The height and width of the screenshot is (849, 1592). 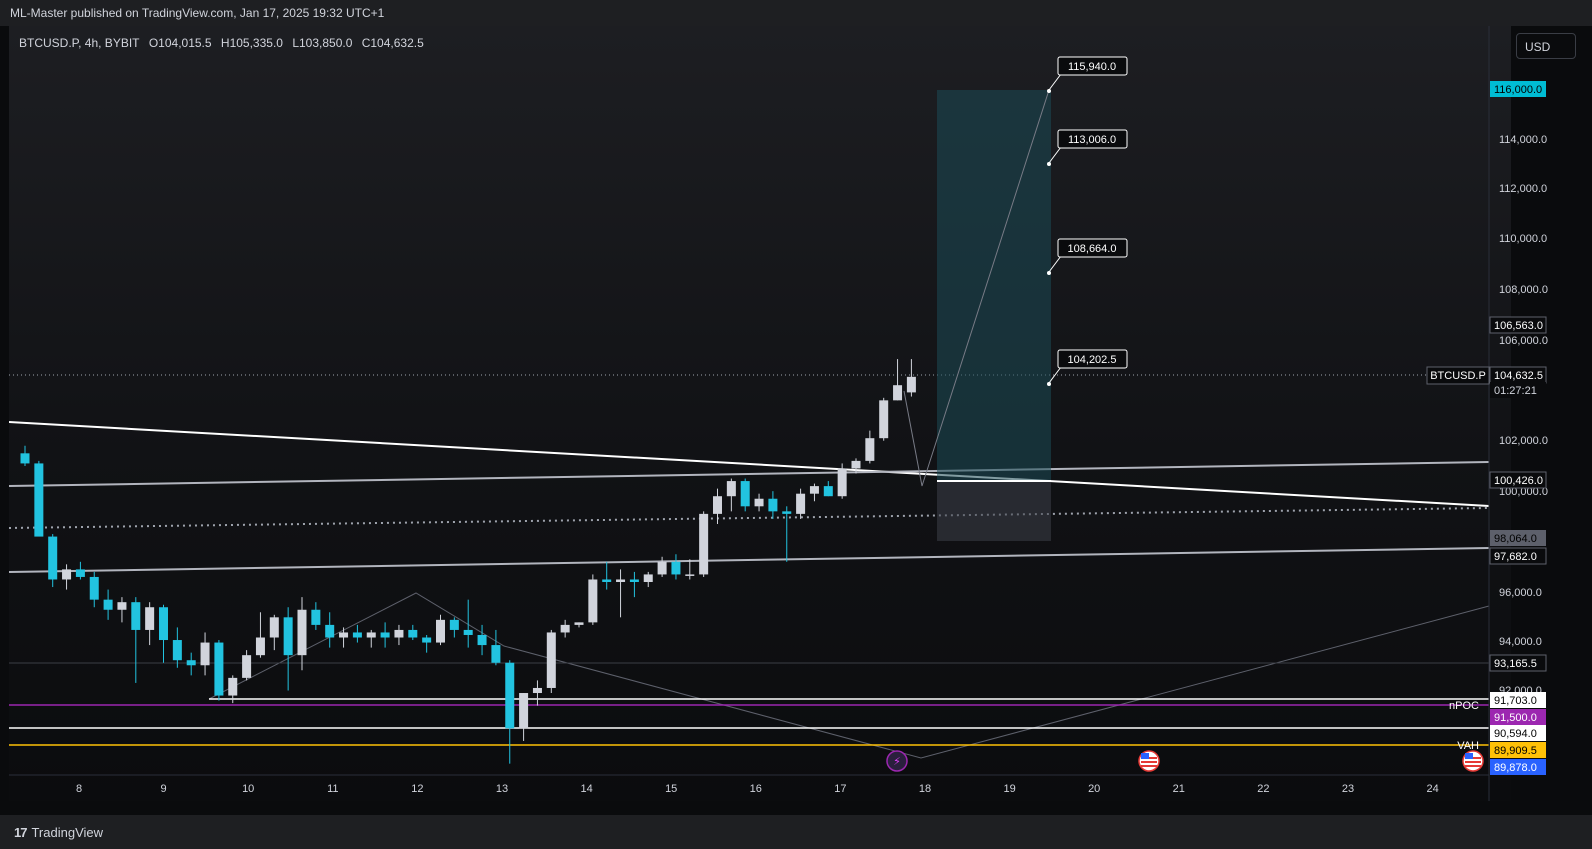 I want to click on event-lightning-icon: ⚡, so click(x=897, y=761).